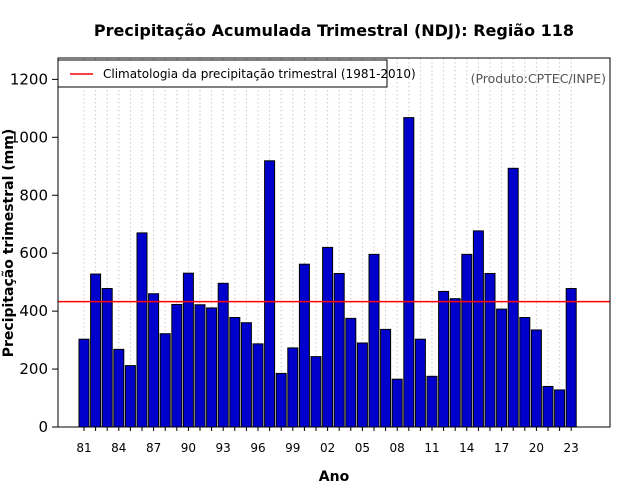 Image resolution: width=640 pixels, height=500 pixels. I want to click on y-tick-label: 600, so click(33, 253).